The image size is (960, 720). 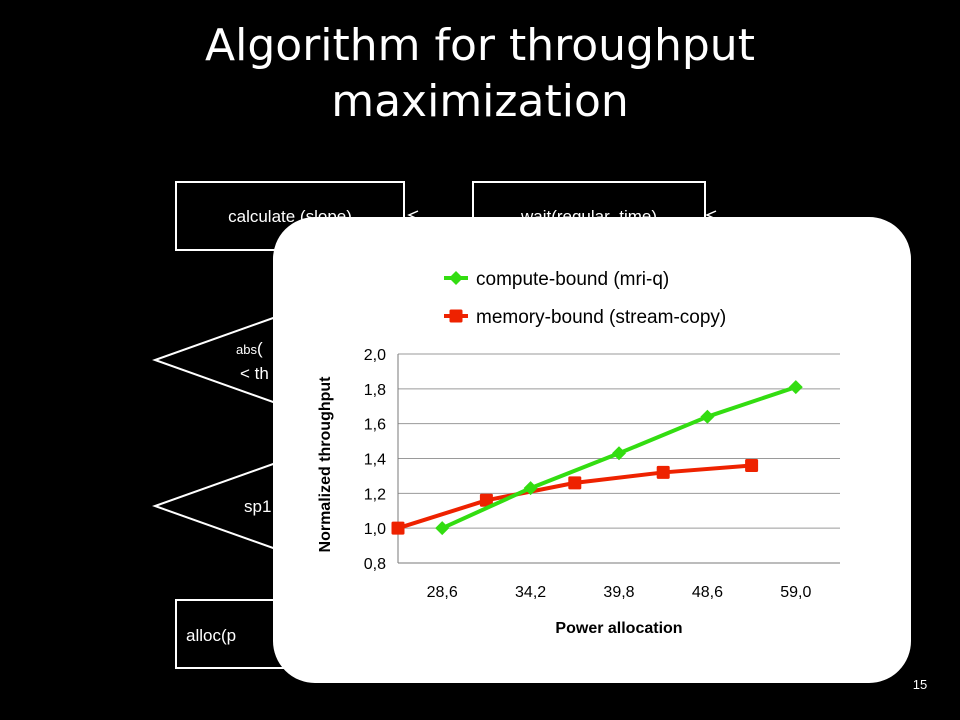 What do you see at coordinates (480, 101) in the screenshot?
I see `slide-title-line-2: maximization` at bounding box center [480, 101].